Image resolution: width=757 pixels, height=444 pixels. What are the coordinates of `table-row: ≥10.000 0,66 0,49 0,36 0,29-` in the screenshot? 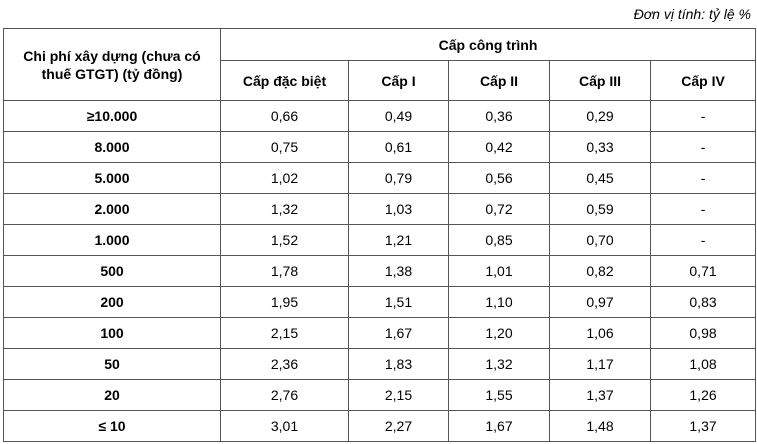 It's located at (380, 116).